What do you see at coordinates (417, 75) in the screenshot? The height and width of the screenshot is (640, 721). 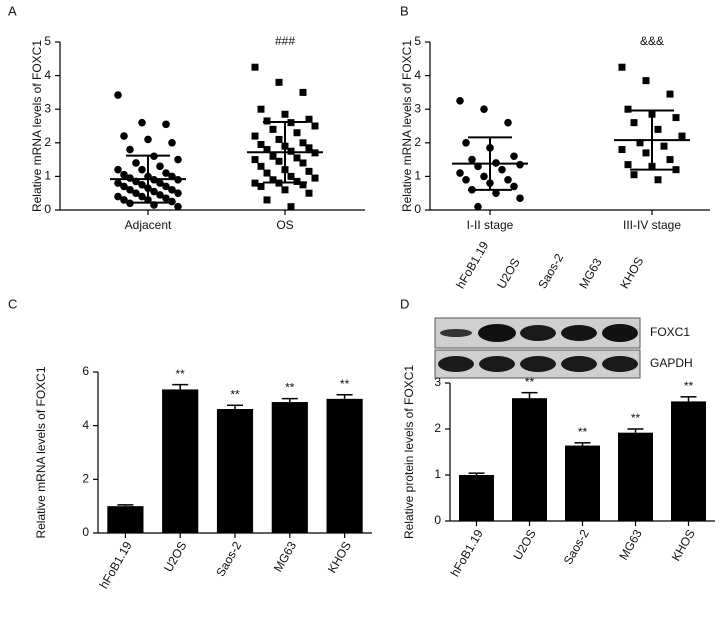 I see `y-tick-label: 4` at bounding box center [417, 75].